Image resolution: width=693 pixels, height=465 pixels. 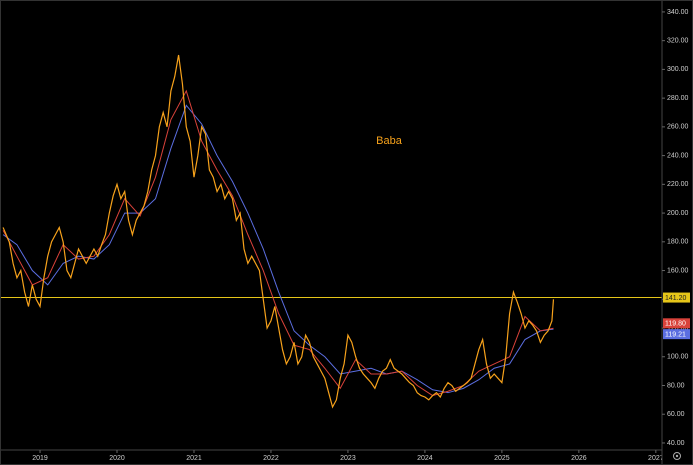 What do you see at coordinates (677, 232) in the screenshot?
I see `y-axis-panel` at bounding box center [677, 232].